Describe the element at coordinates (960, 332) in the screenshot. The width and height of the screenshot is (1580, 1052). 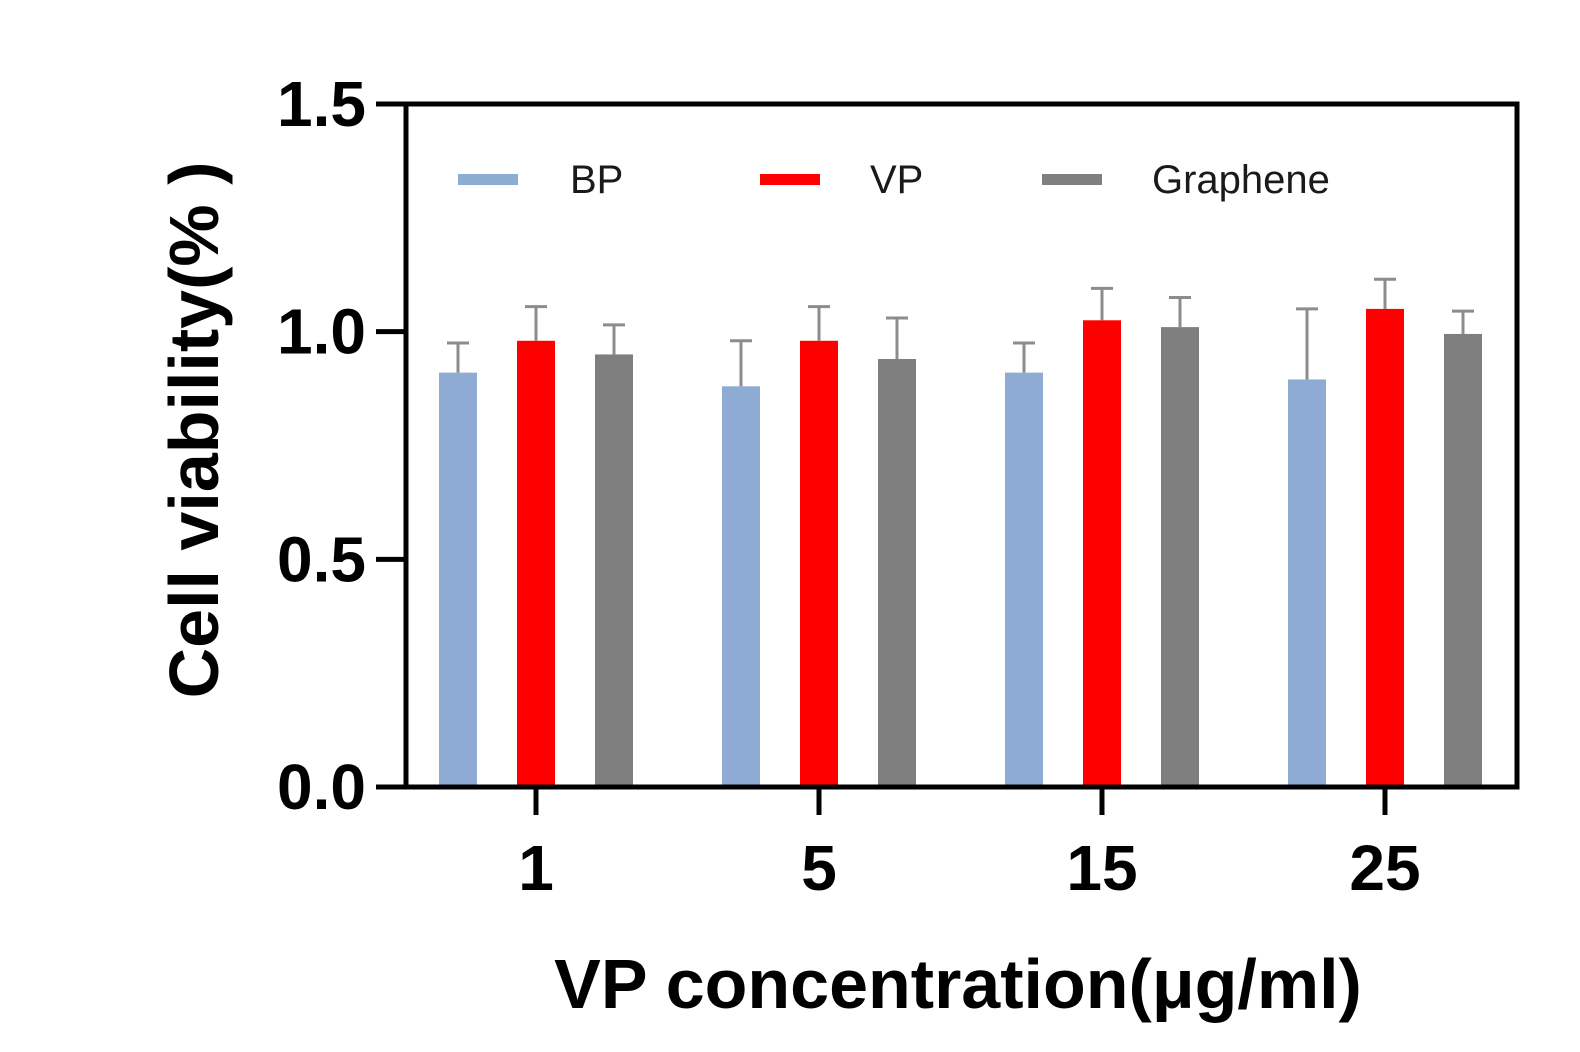
I see `error-bars-layer` at that location.